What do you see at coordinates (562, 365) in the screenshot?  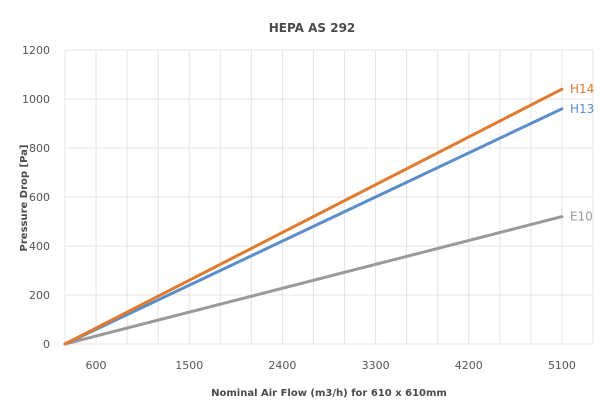 I see `x-tick-label: 5100` at bounding box center [562, 365].